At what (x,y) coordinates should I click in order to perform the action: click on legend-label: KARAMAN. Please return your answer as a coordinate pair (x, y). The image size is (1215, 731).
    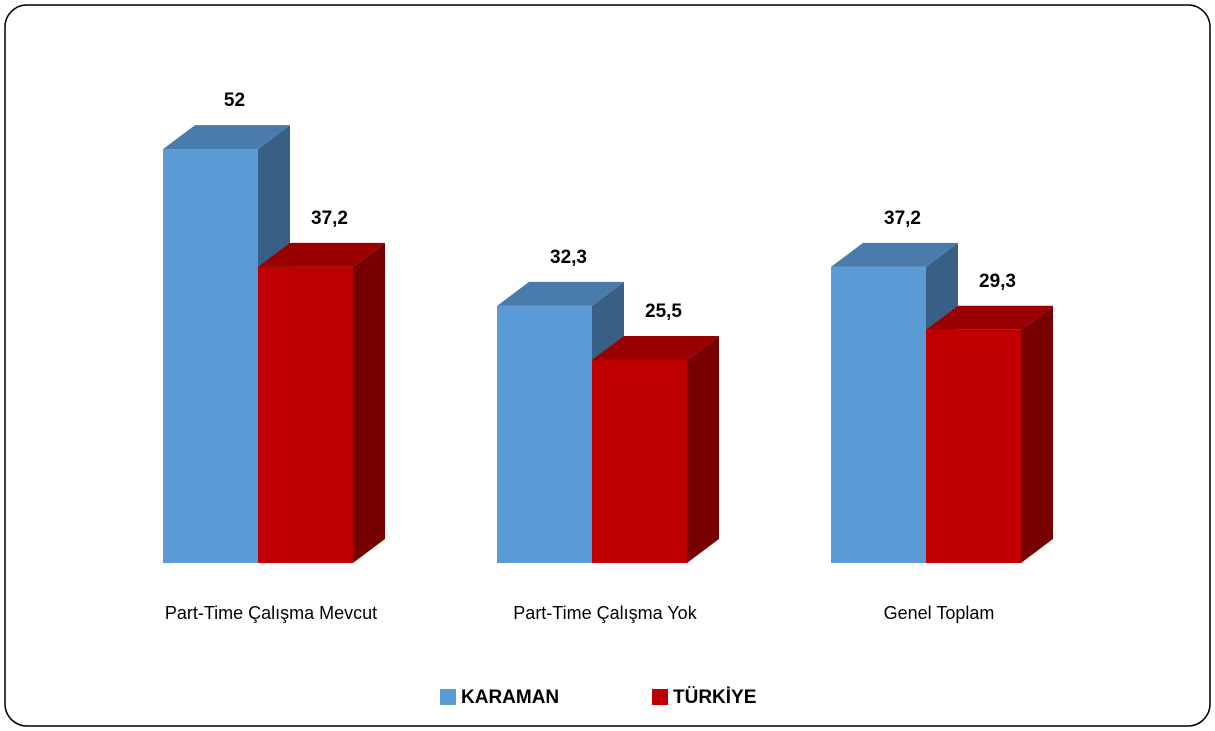
    Looking at the image, I should click on (510, 697).